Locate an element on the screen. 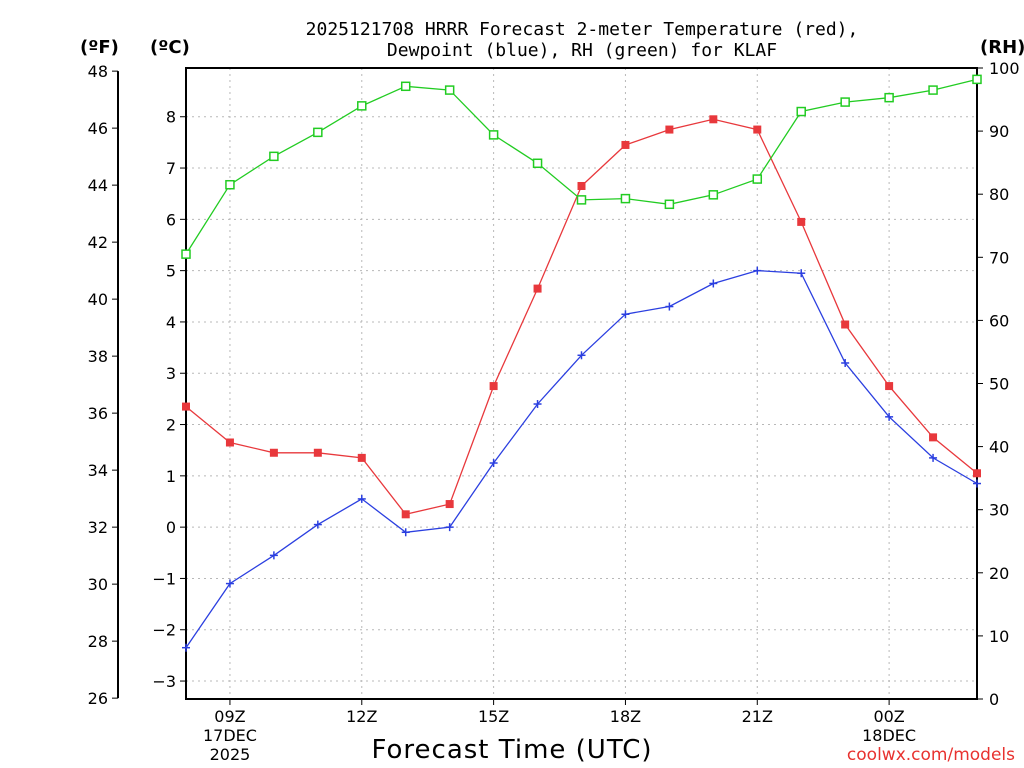 This screenshot has height=768, width=1024. fahrenheit-tick-label: 28 is located at coordinates (98, 641).